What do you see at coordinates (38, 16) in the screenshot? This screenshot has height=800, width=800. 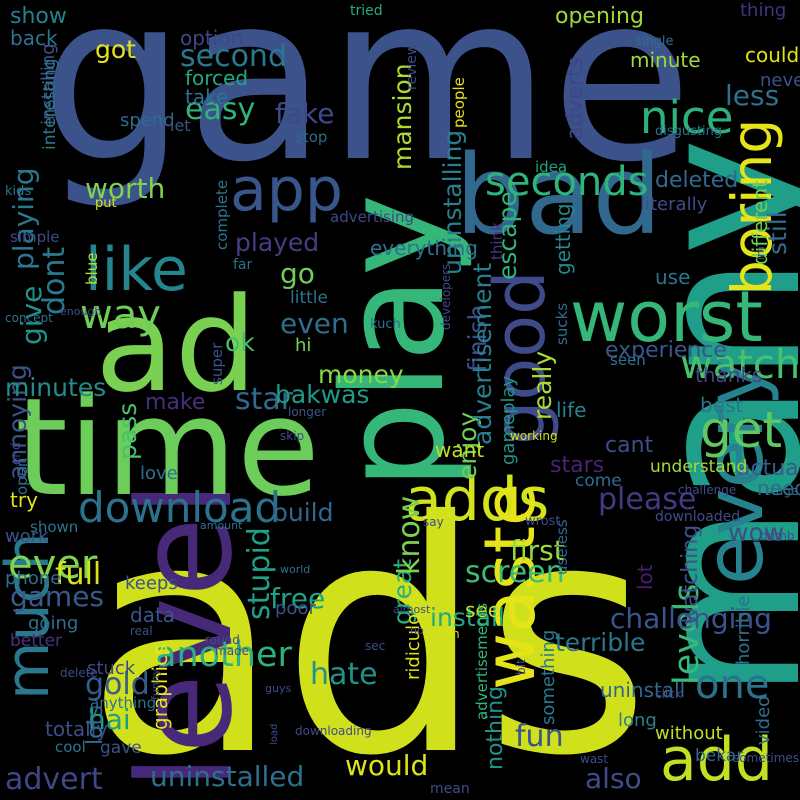 I see `word-show: show` at bounding box center [38, 16].